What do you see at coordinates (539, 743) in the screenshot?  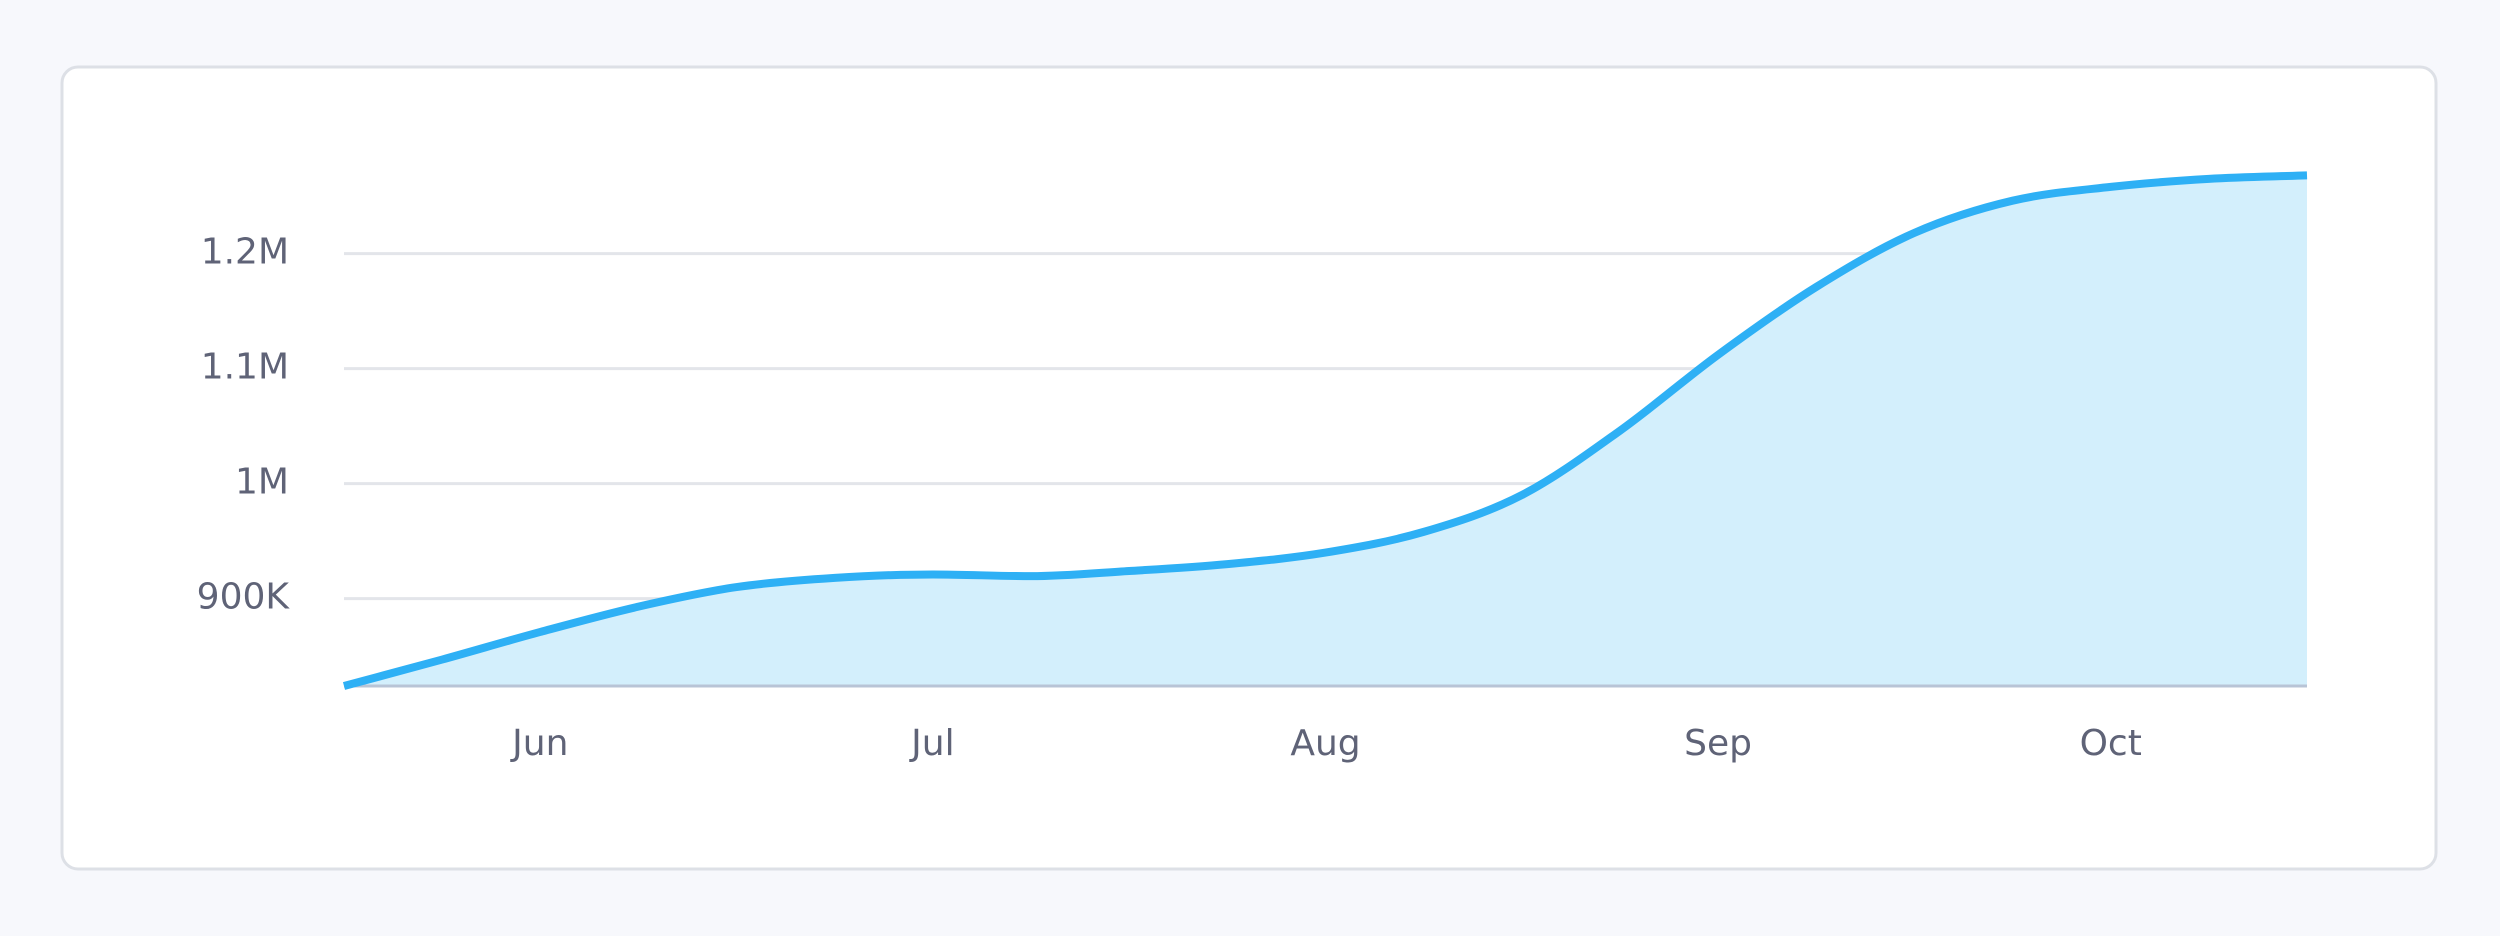 I see `x-tick-label: Jun` at bounding box center [539, 743].